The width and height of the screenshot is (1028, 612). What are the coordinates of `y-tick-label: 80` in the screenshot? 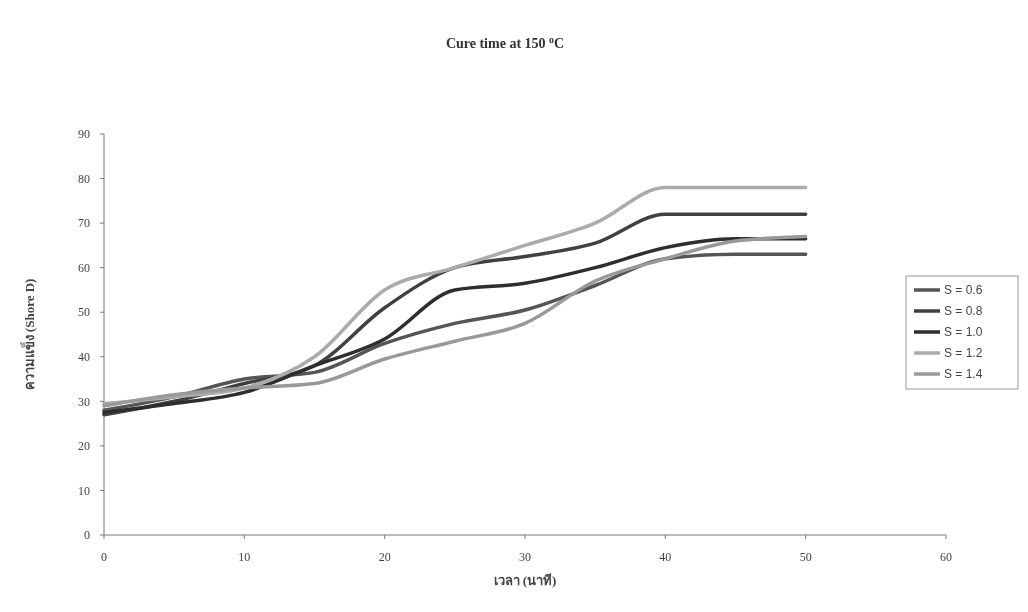 It's located at (84, 178).